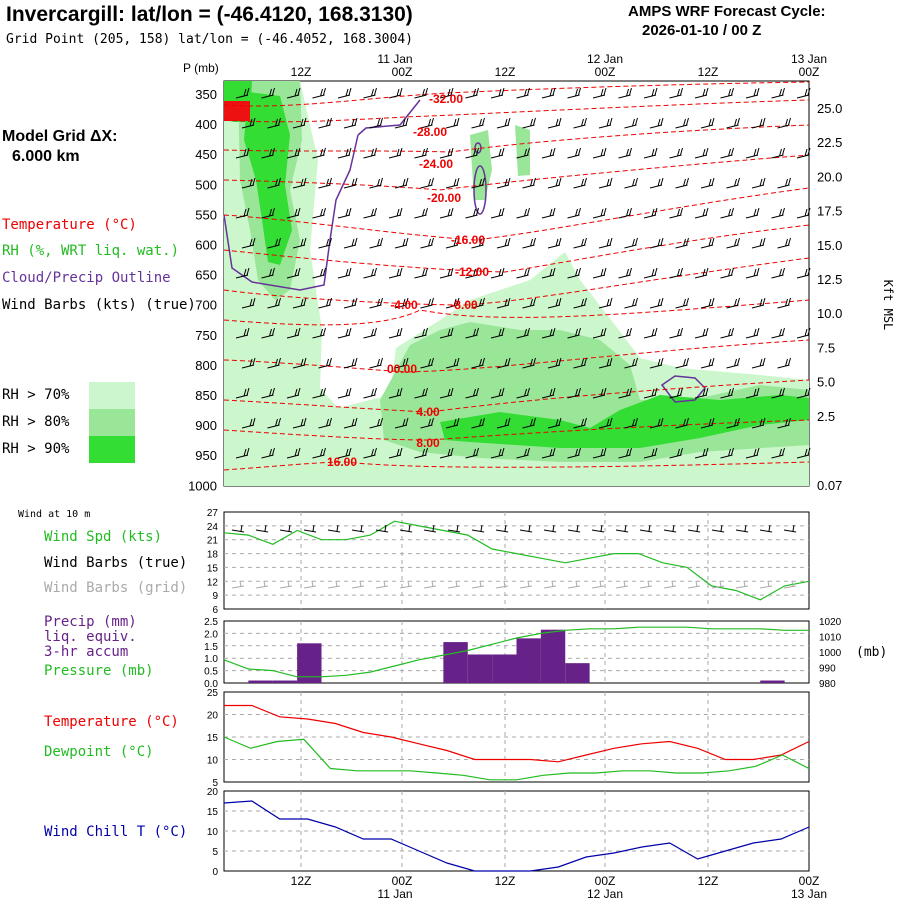 Image resolution: width=900 pixels, height=900 pixels. Describe the element at coordinates (103, 537) in the screenshot. I see `legend-wind-speed: Wind Spd (kts)` at that location.